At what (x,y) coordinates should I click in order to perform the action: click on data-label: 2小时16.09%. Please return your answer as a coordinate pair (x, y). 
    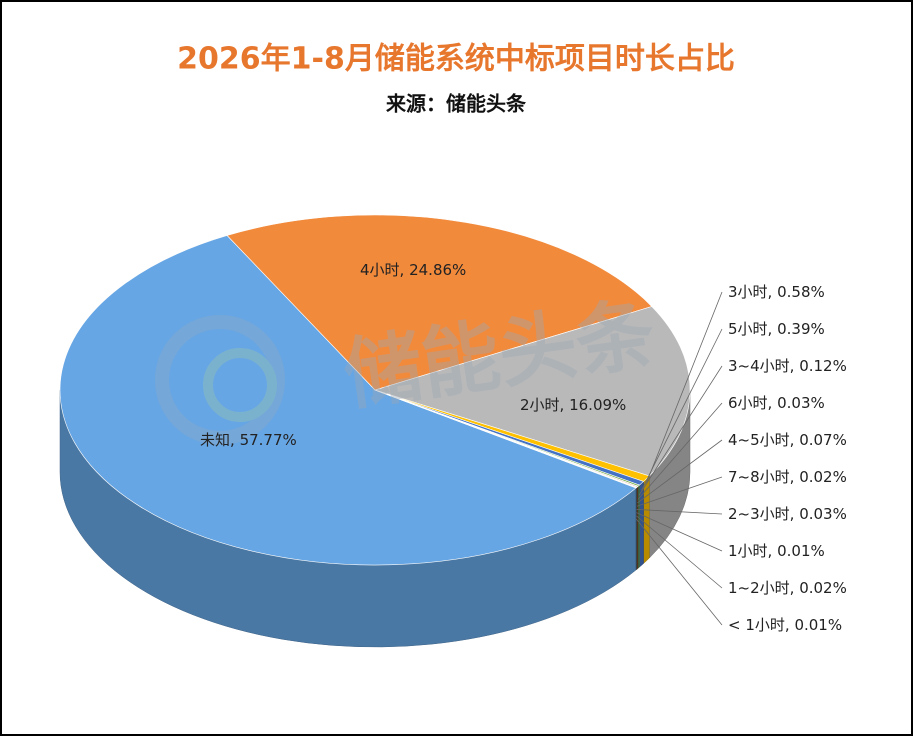
    Looking at the image, I should click on (573, 405).